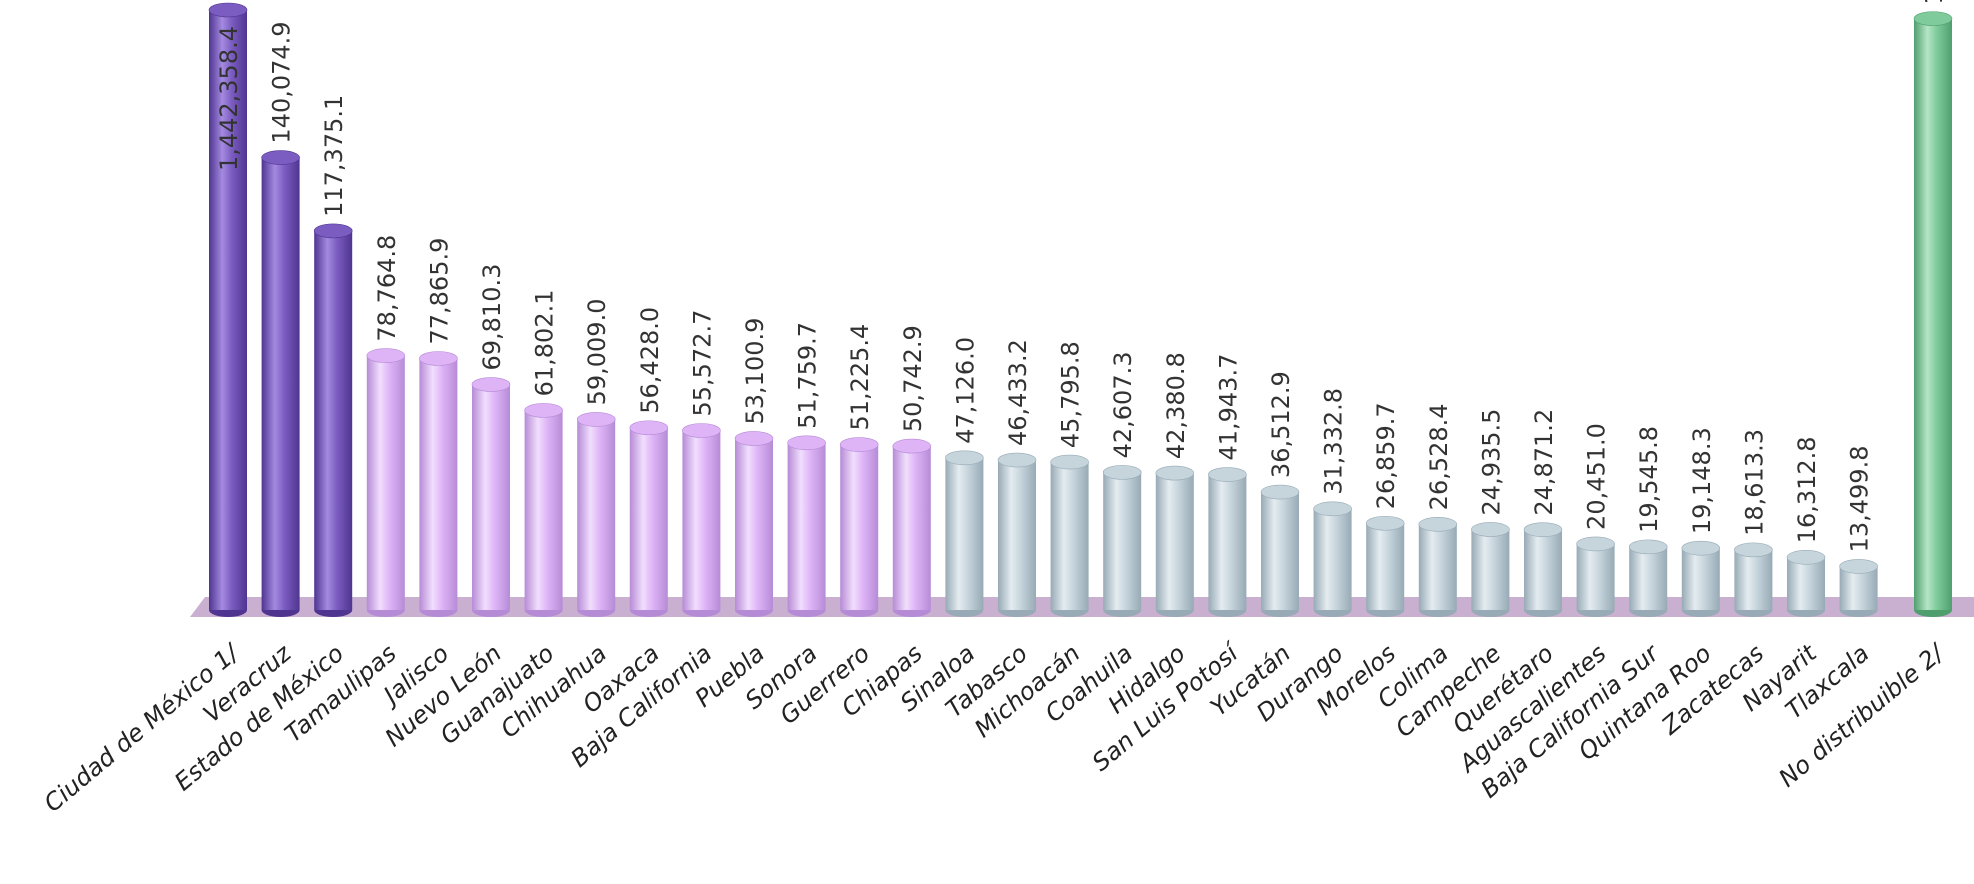 The image size is (1974, 884). What do you see at coordinates (1386, 455) in the screenshot?
I see `value-label-morelos: 26,859.7` at bounding box center [1386, 455].